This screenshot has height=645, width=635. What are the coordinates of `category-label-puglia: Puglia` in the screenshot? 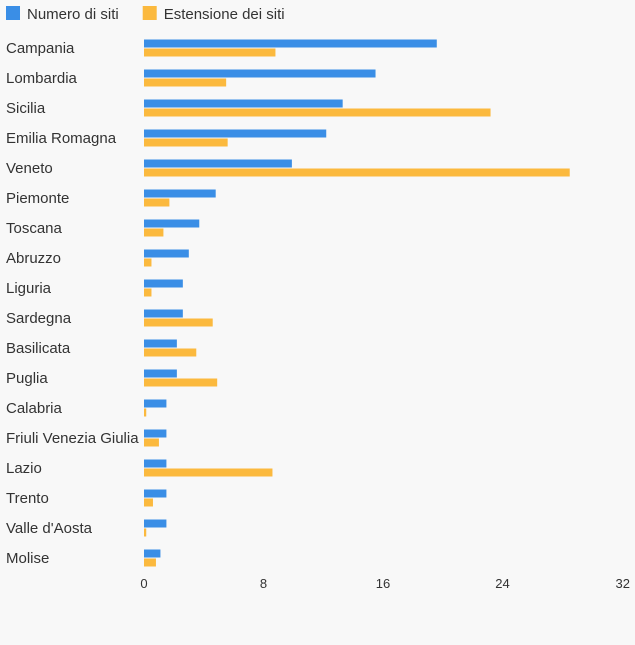 It's located at (27, 378).